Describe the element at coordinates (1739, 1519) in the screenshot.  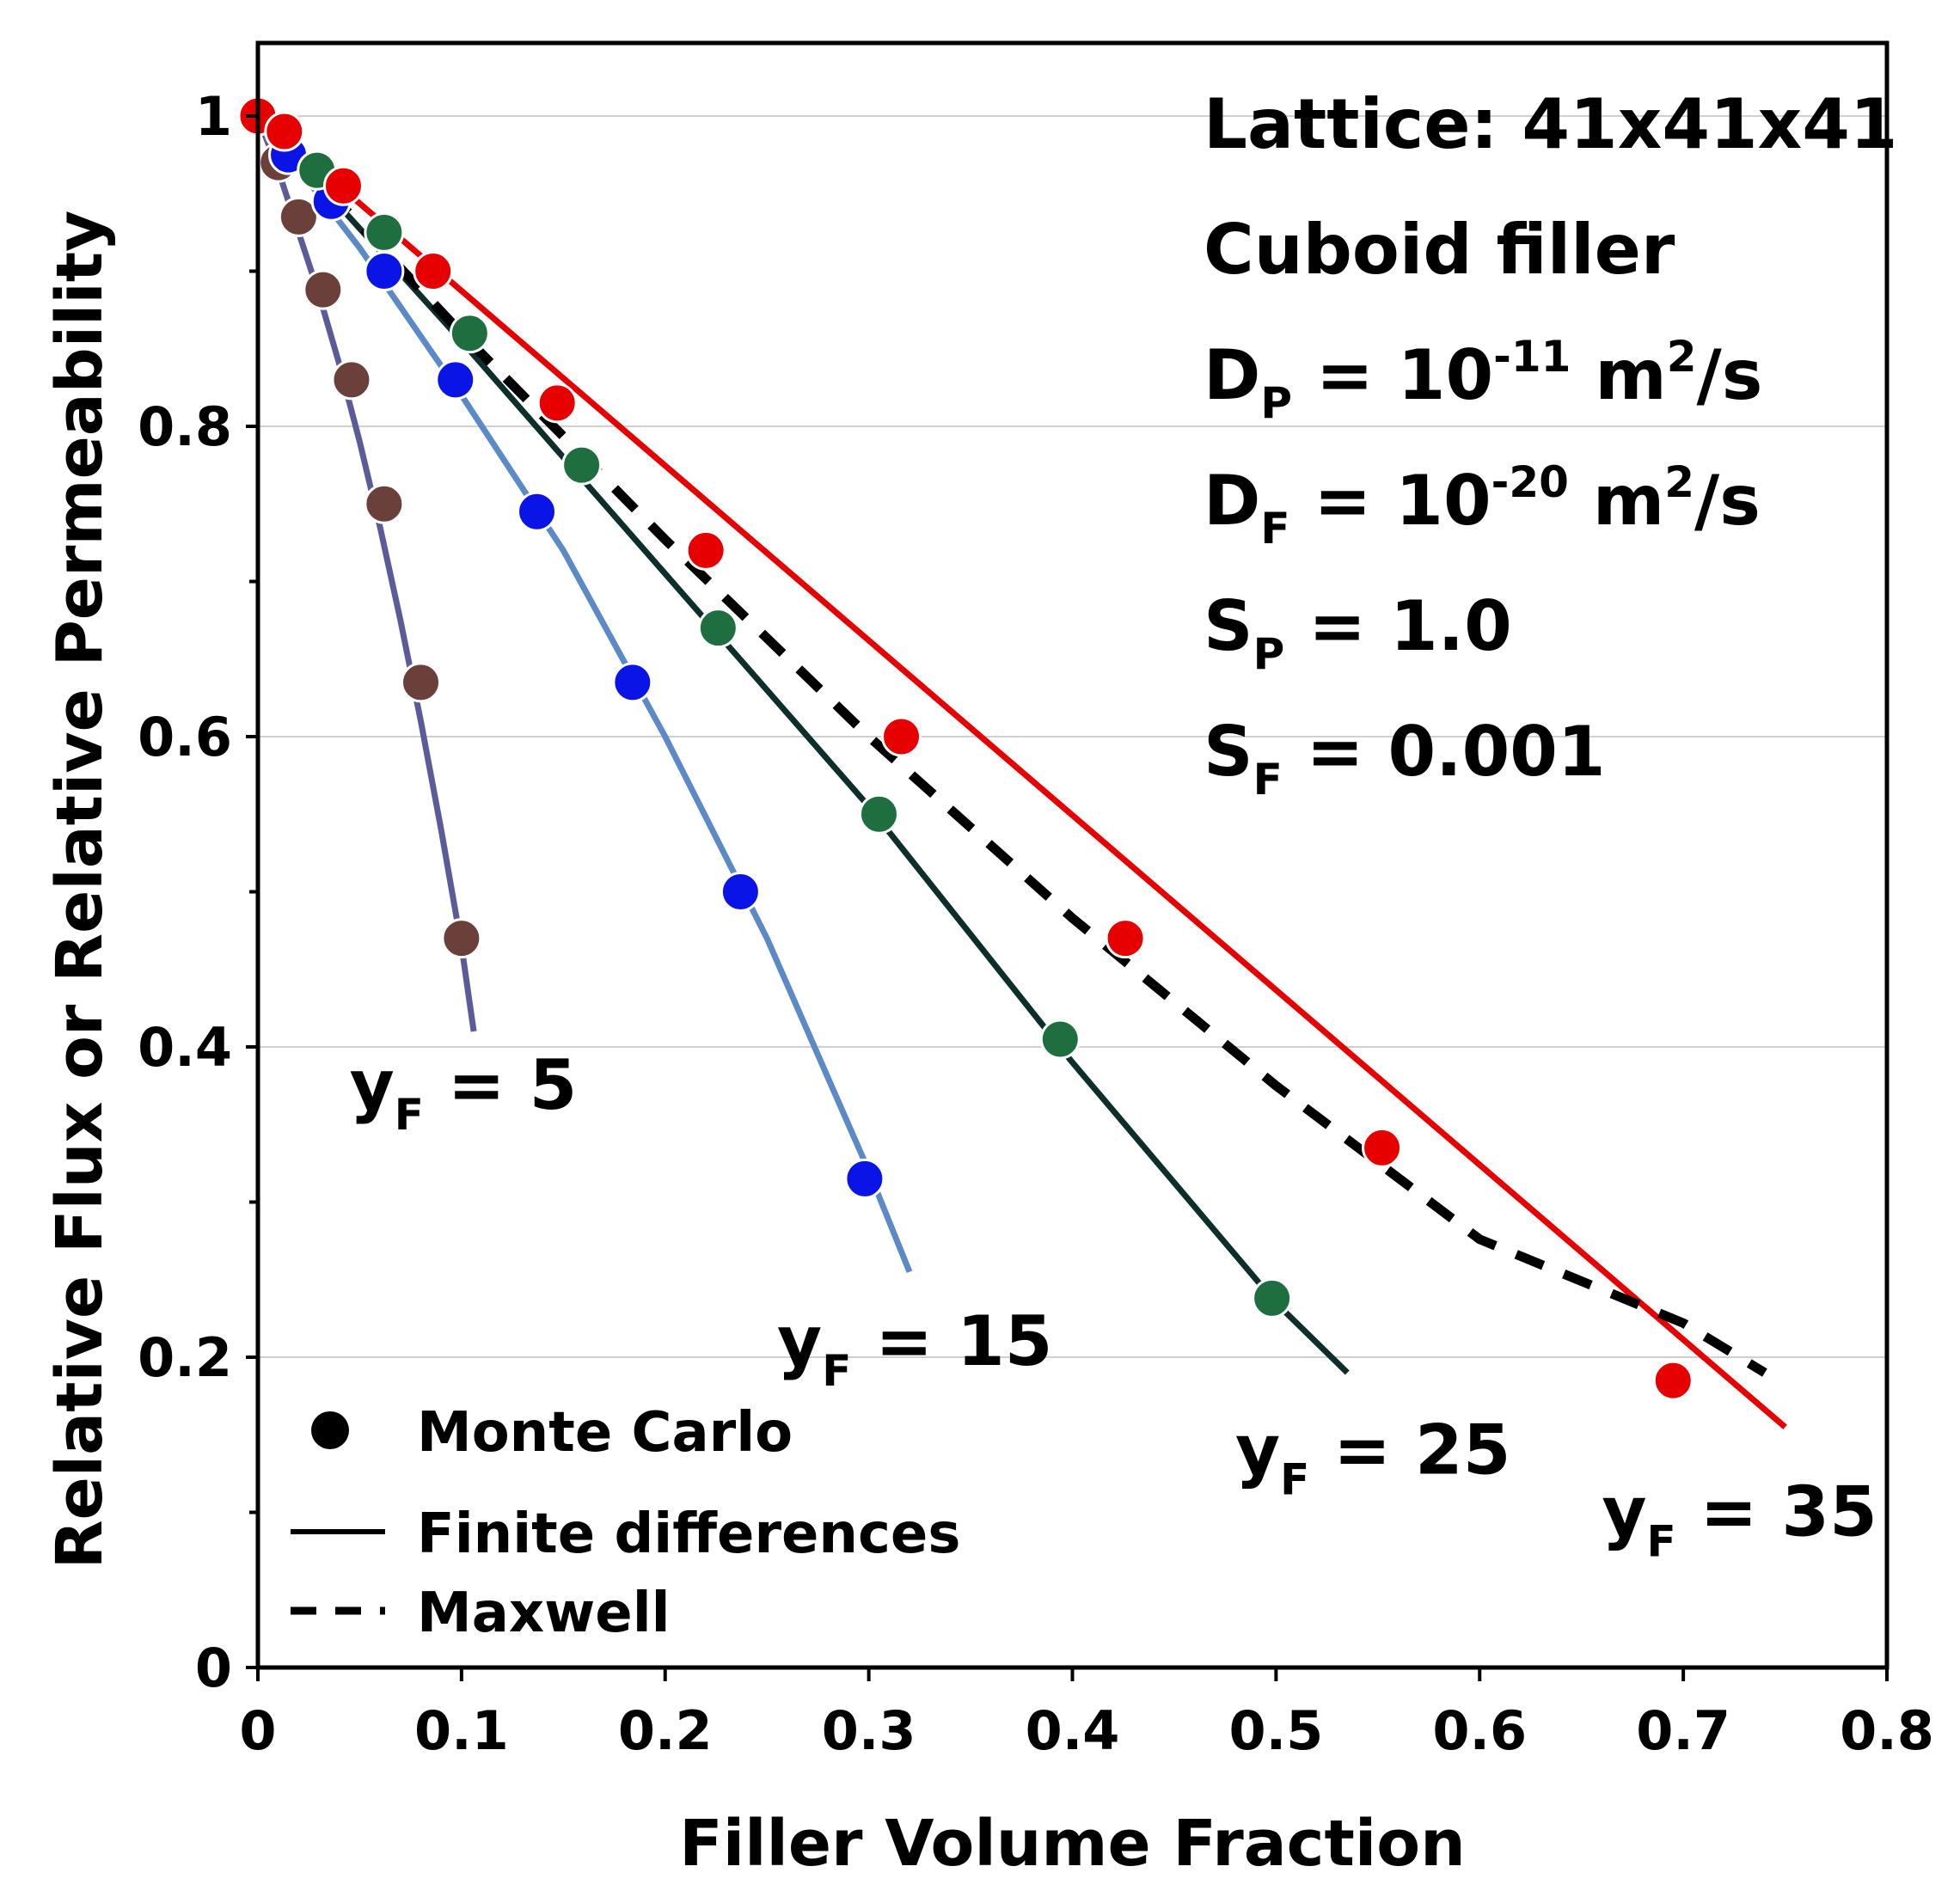
I see `curve-label: yF = 35` at that location.